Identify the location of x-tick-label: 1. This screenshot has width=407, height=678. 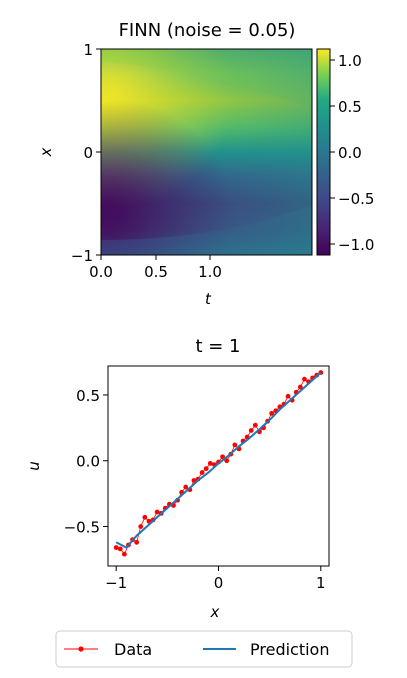
(321, 583).